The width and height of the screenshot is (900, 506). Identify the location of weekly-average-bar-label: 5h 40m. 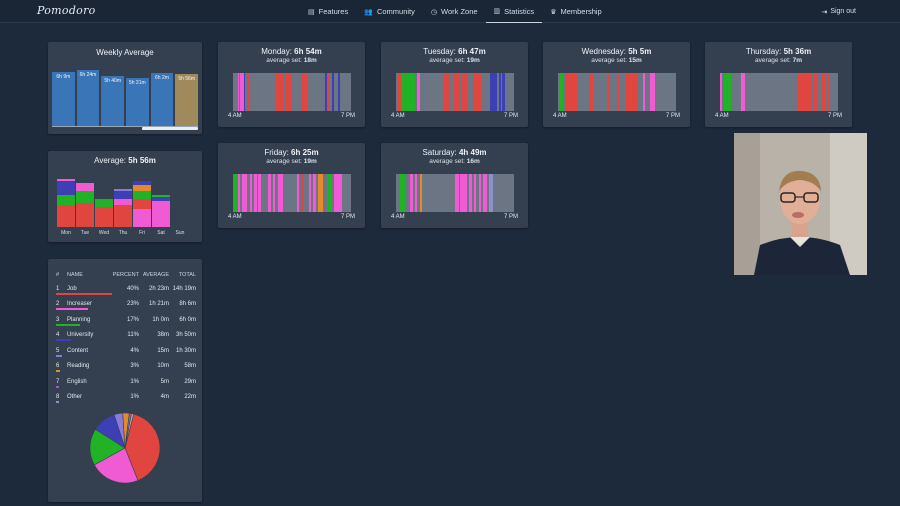
(112, 81).